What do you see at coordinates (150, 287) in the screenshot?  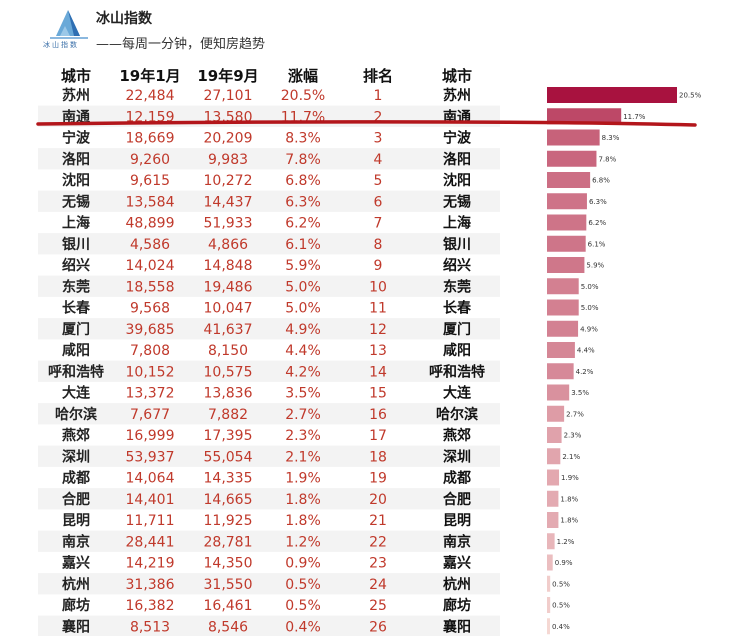 I see `value-cell: 18,558` at bounding box center [150, 287].